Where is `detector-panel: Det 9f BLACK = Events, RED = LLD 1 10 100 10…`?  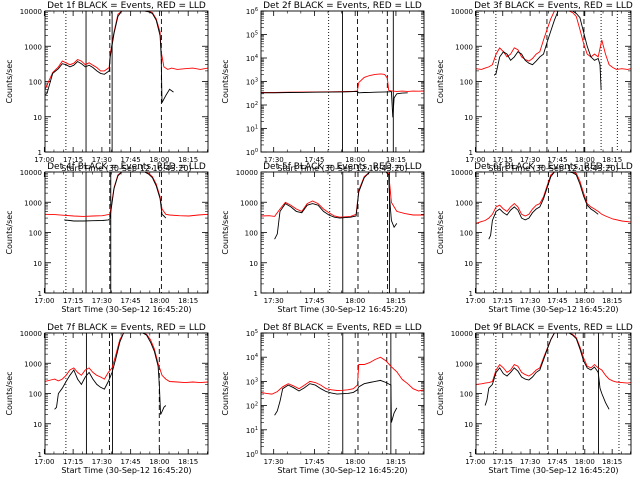 detector-panel: Det 9f BLACK = Events, RED = LLD 1 10 100 10… is located at coordinates (534, 399).